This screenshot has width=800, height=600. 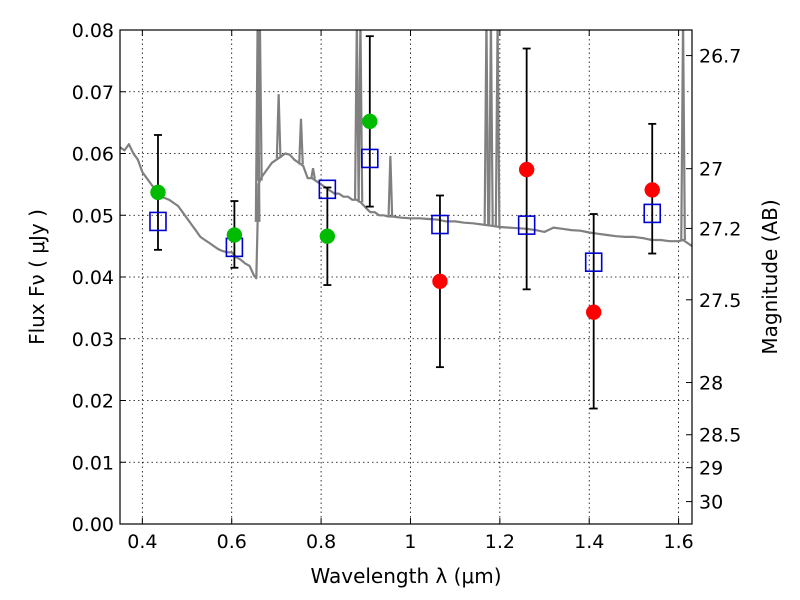 I want to click on right-tick-label: 27.2, so click(x=720, y=229).